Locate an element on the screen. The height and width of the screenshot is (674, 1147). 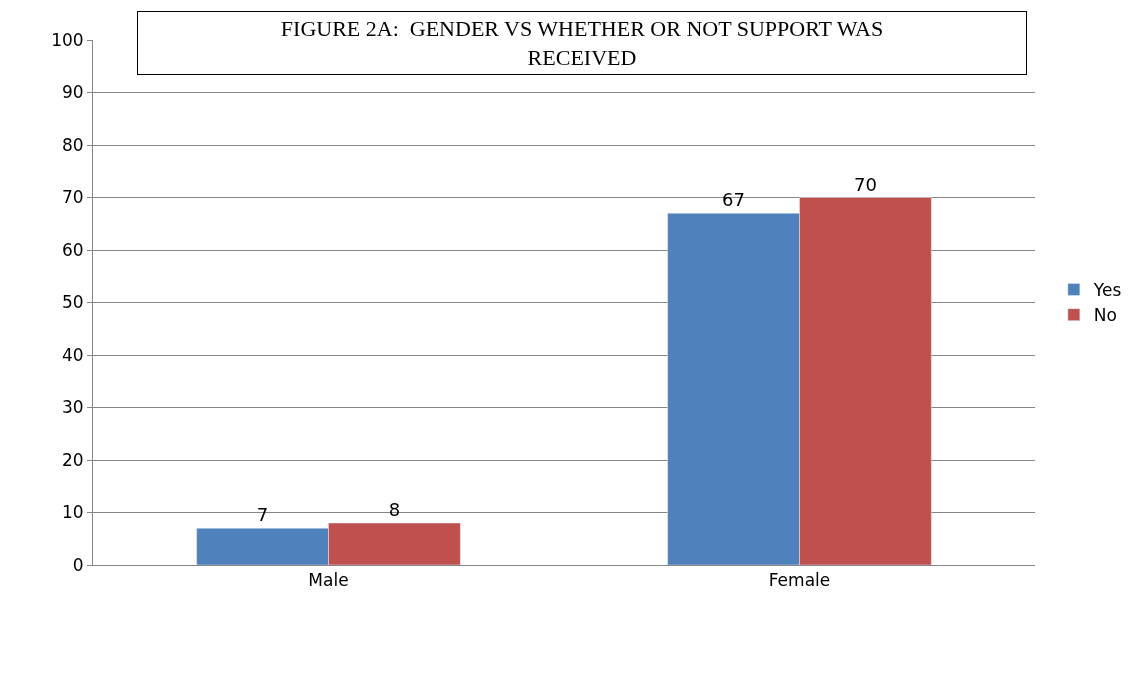
y-tick-label: 50 is located at coordinates (72, 302).